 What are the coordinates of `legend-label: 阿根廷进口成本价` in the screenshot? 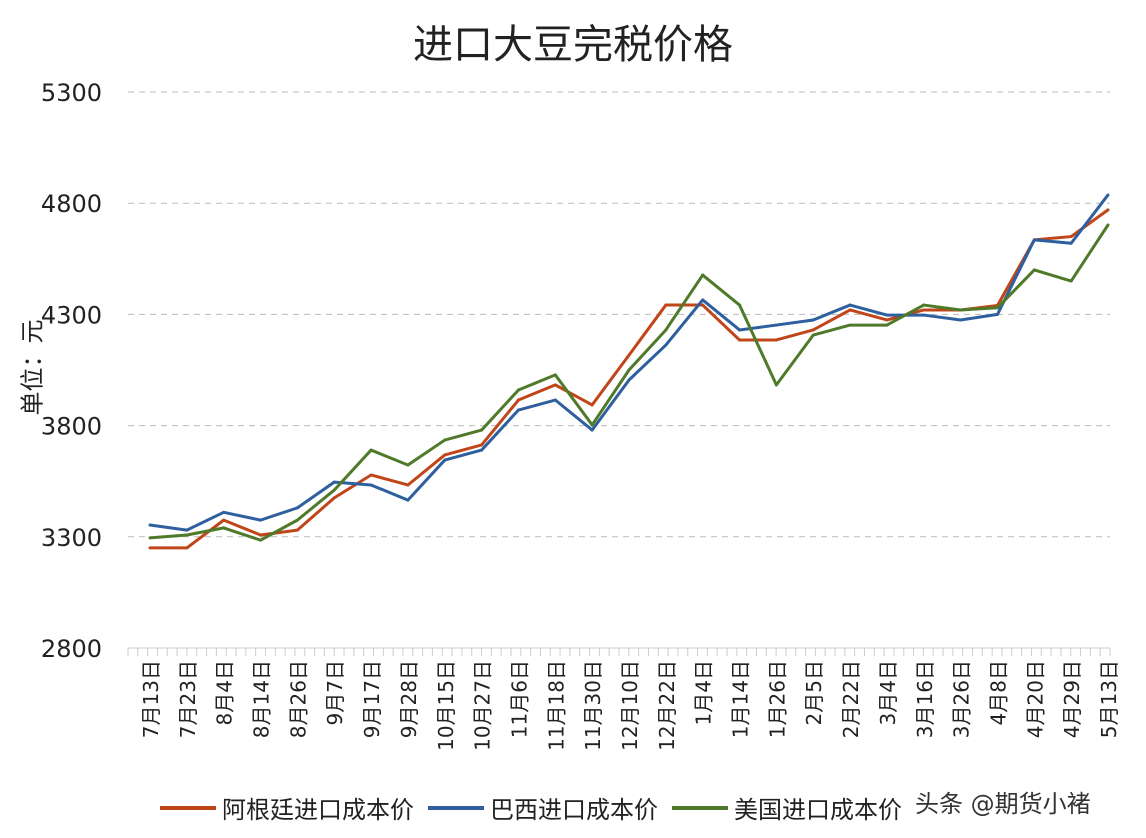 It's located at (318, 810).